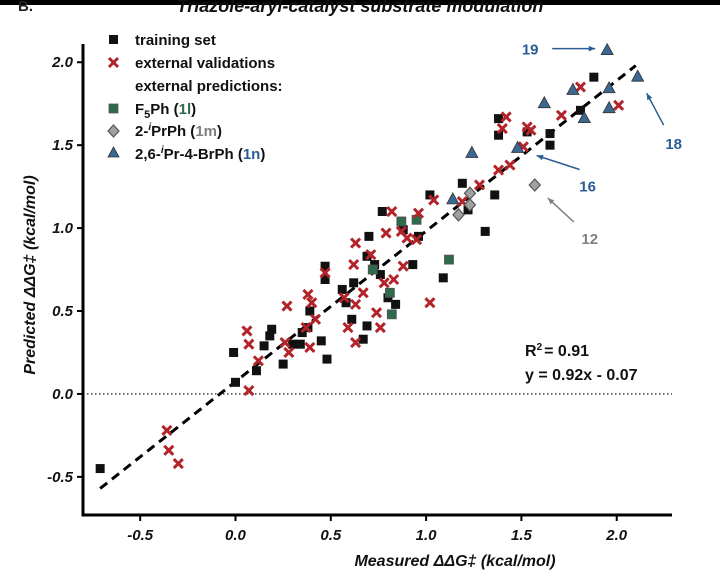 Image resolution: width=720 pixels, height=580 pixels. Describe the element at coordinates (113, 131) in the screenshot. I see `legend-marker-iprph` at that location.